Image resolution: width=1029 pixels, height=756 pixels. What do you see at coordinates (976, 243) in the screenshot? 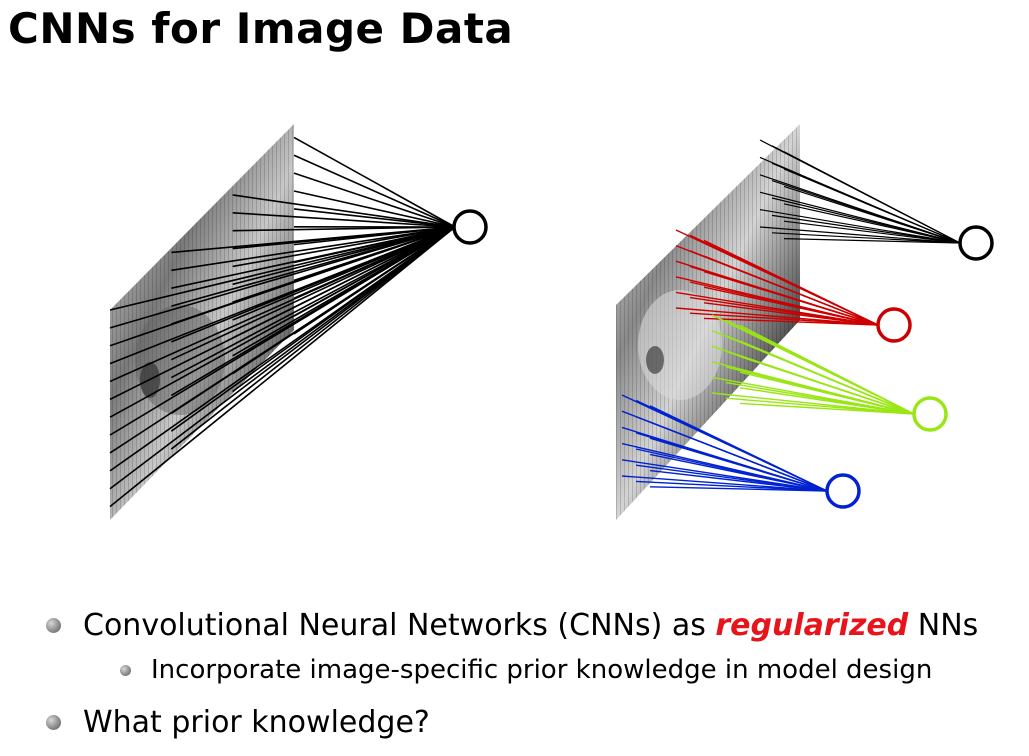
I see `neuron-node-black` at bounding box center [976, 243].